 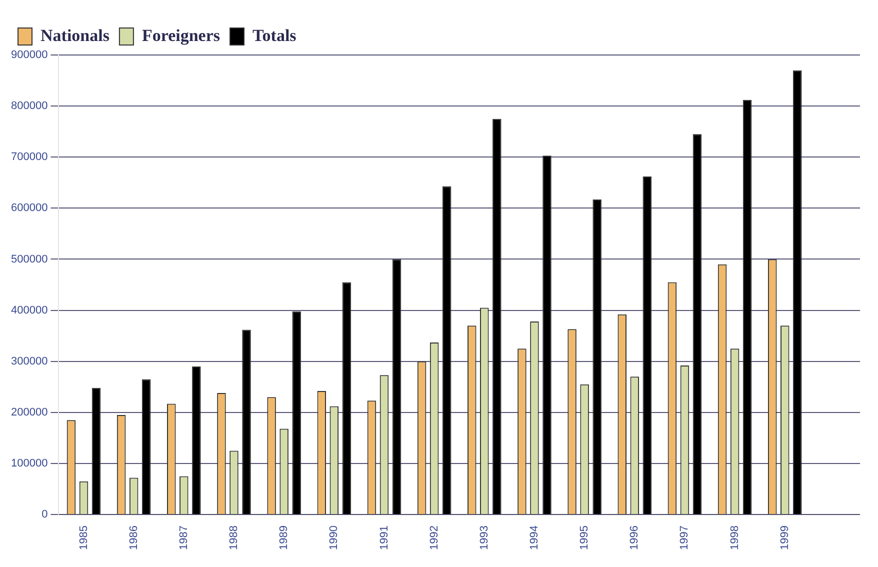 What do you see at coordinates (29, 55) in the screenshot?
I see `y-tick-label: 900000` at bounding box center [29, 55].